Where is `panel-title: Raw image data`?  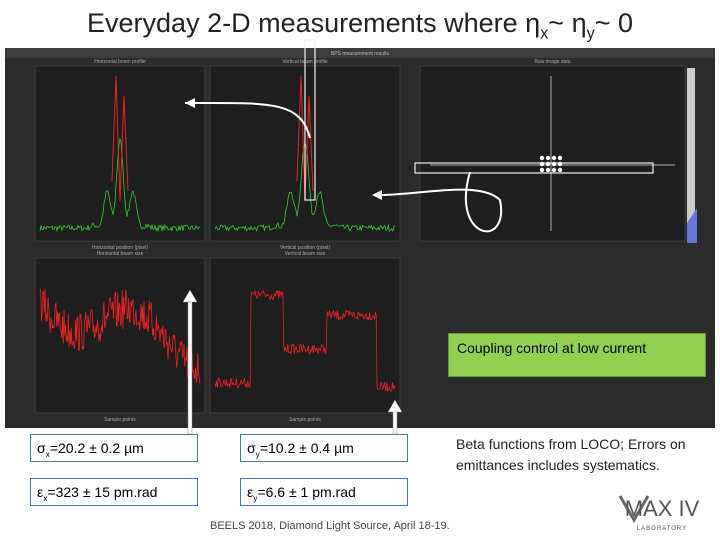 panel-title: Raw image data is located at coordinates (552, 62).